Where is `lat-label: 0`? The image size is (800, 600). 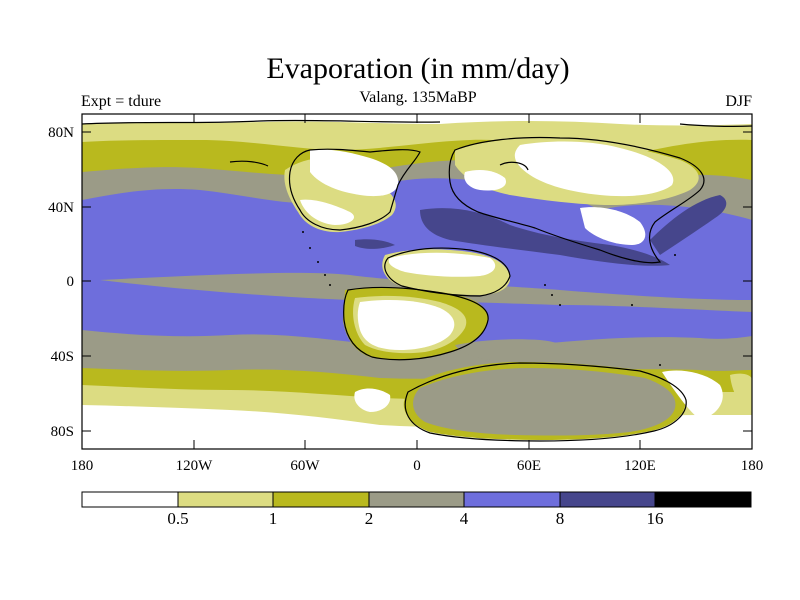
lat-label: 0 is located at coordinates (71, 282).